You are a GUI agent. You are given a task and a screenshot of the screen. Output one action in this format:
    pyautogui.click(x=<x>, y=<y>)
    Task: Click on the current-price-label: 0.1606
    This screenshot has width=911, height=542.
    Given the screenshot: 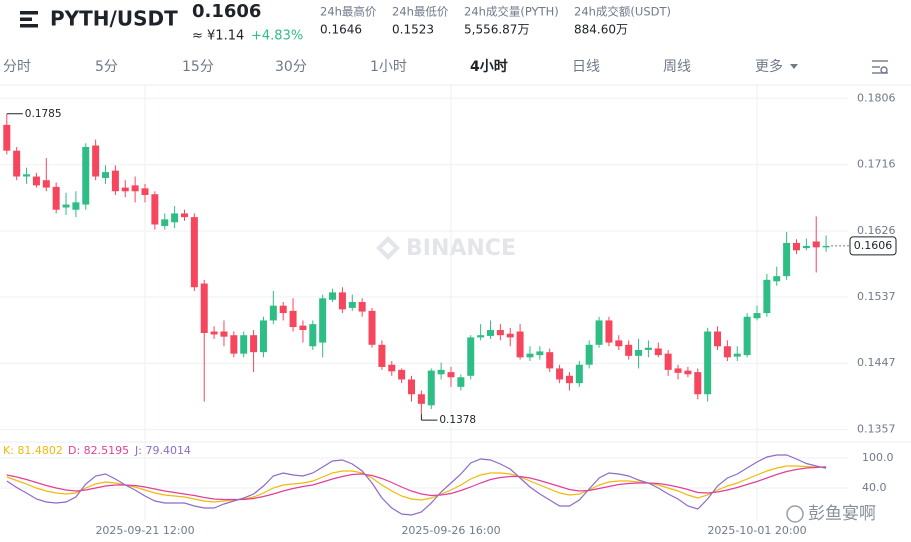 What is the action you would take?
    pyautogui.click(x=873, y=245)
    